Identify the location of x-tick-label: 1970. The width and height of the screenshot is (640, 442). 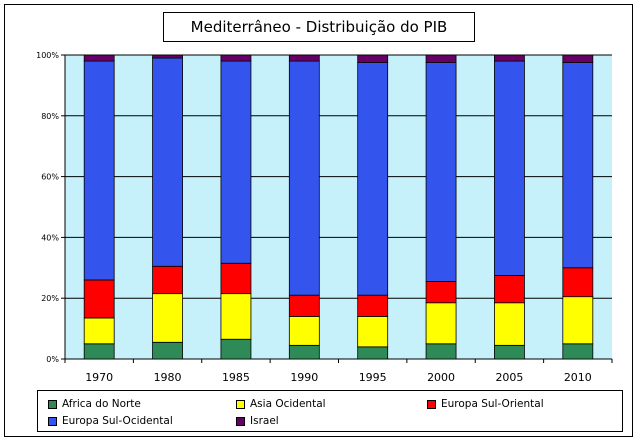
(99, 377).